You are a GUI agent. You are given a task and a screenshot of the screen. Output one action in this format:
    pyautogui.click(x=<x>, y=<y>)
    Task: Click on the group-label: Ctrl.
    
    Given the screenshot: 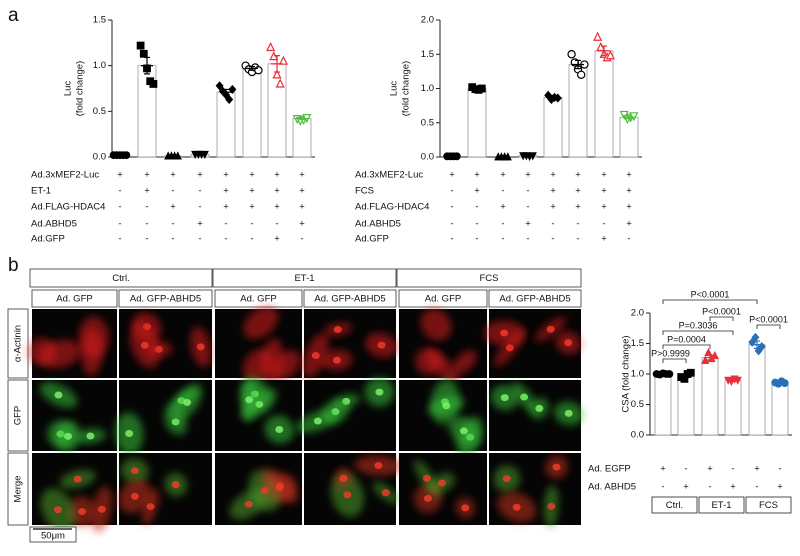 What is the action you would take?
    pyautogui.click(x=674, y=505)
    